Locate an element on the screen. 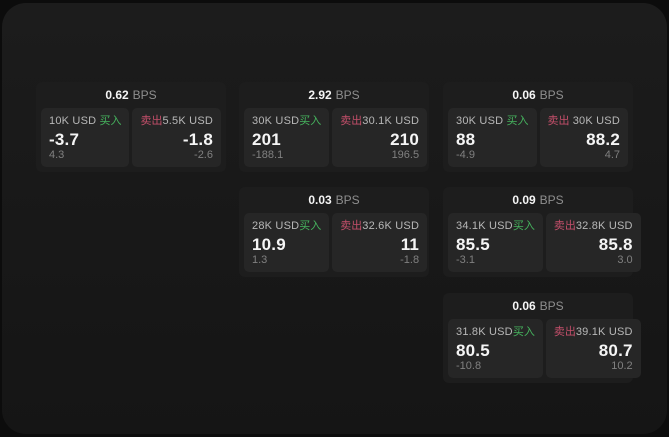 This screenshot has height=437, width=669. sell-price: 88.2 is located at coordinates (603, 139).